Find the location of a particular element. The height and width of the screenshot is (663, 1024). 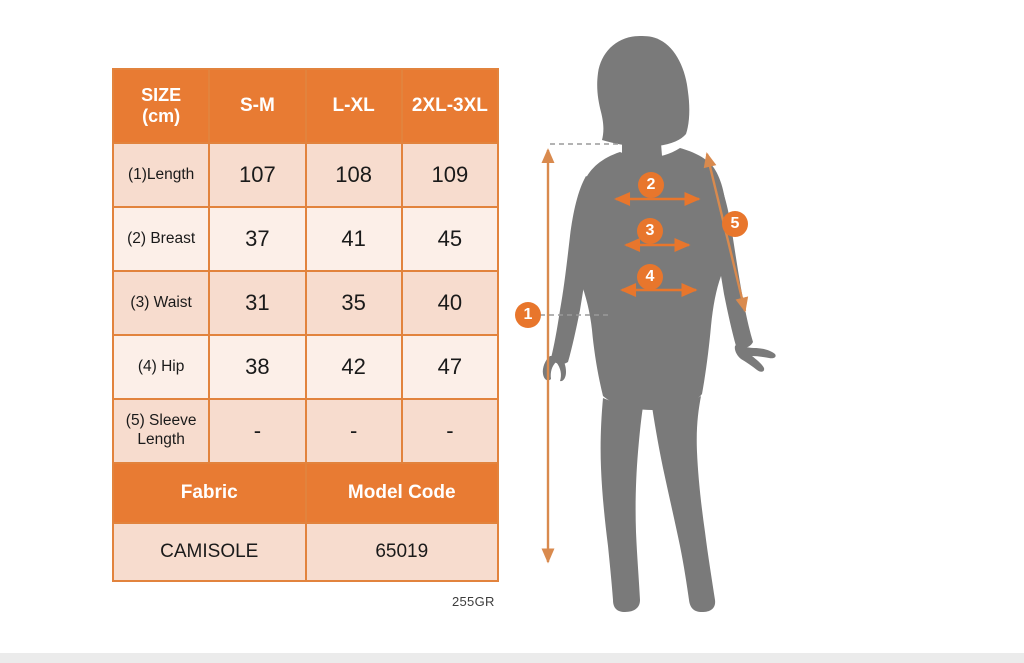

weight-note: 255GR is located at coordinates (473, 601).